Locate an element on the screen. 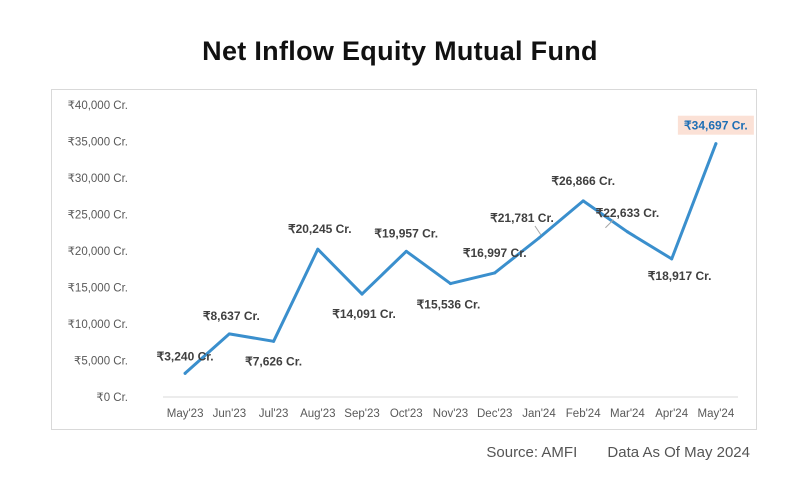 This screenshot has width=800, height=479. data-label: ₹22,633 Cr. is located at coordinates (628, 213).